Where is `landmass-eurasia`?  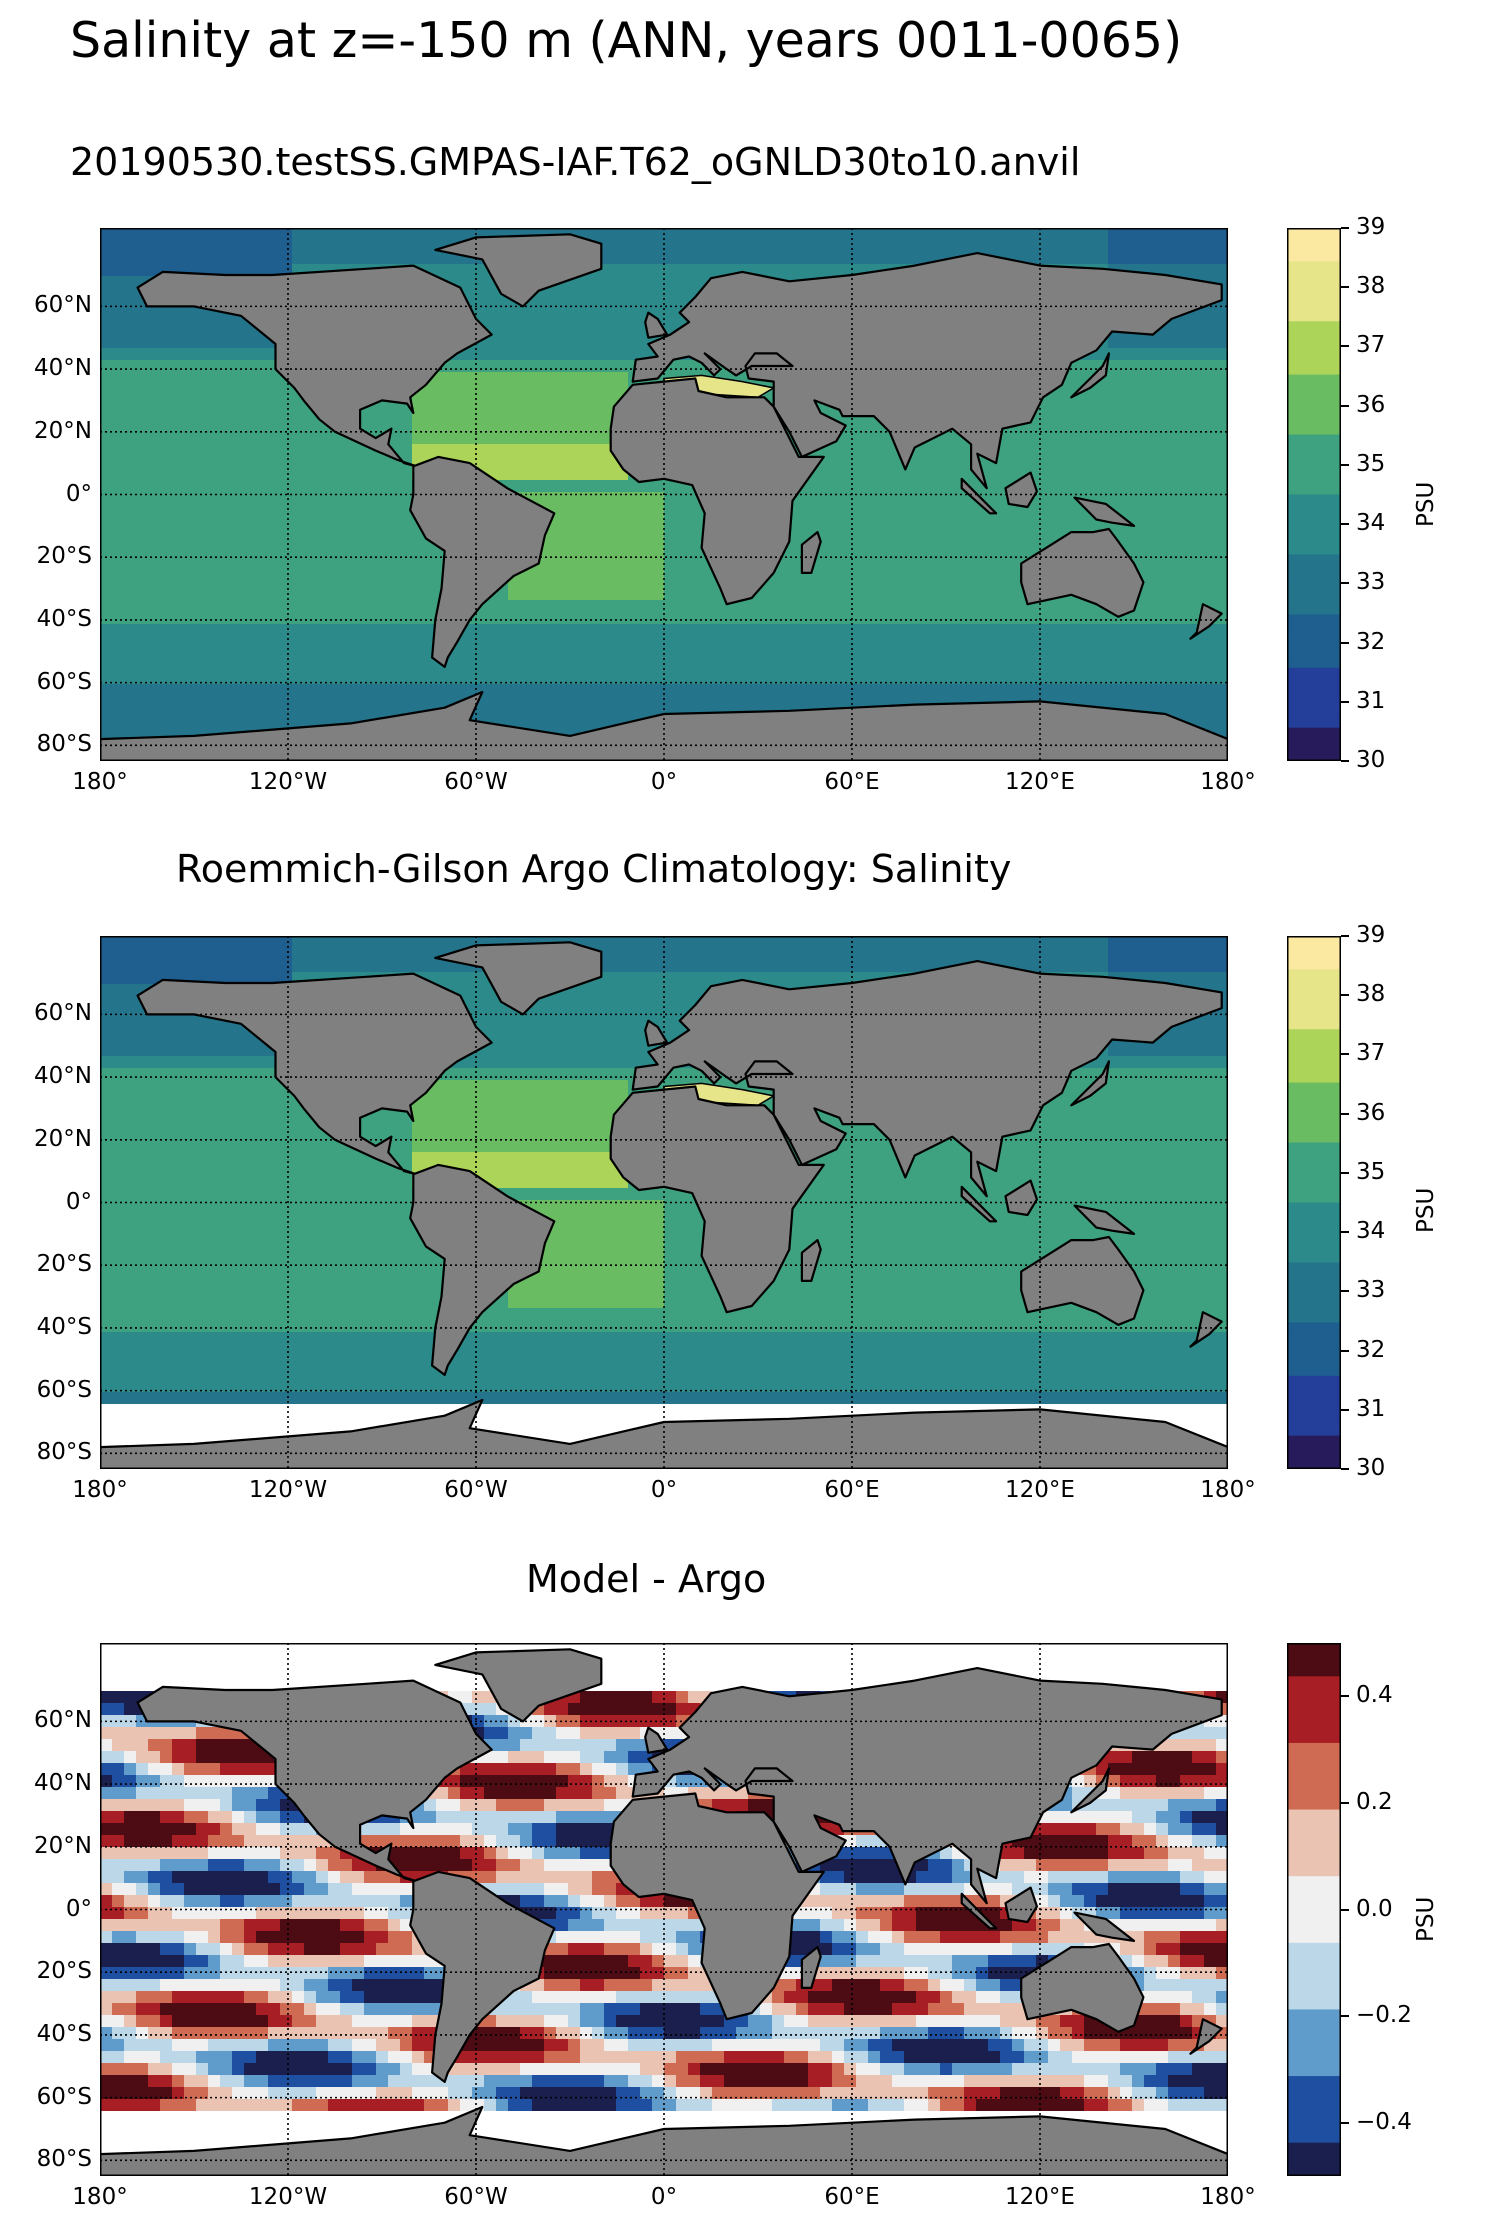
landmass-eurasia is located at coordinates (927, 371).